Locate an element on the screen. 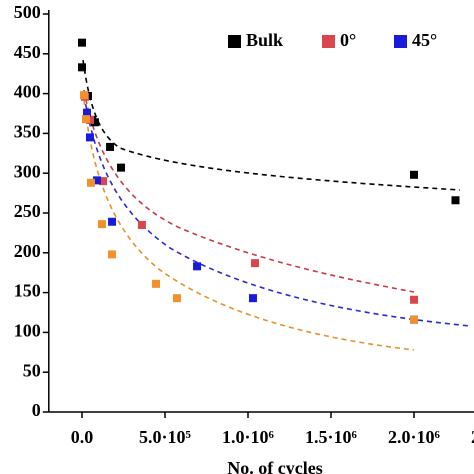 Image resolution: width=474 pixels, height=474 pixels. y-tick-label: 0 is located at coordinates (36, 410).